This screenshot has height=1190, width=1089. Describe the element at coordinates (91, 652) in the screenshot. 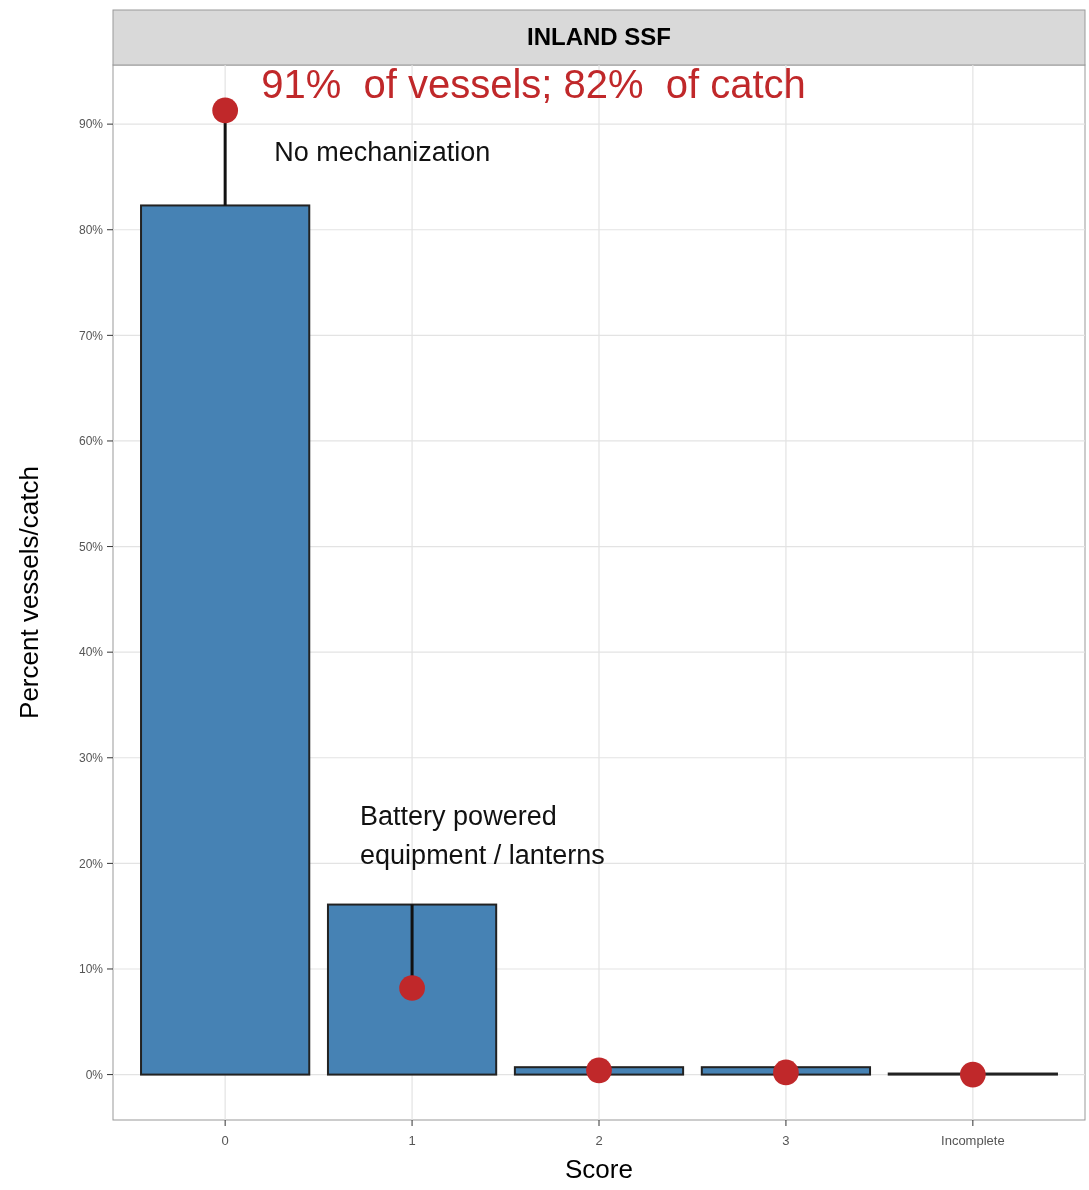

I see `y-tick-label: 40%` at that location.